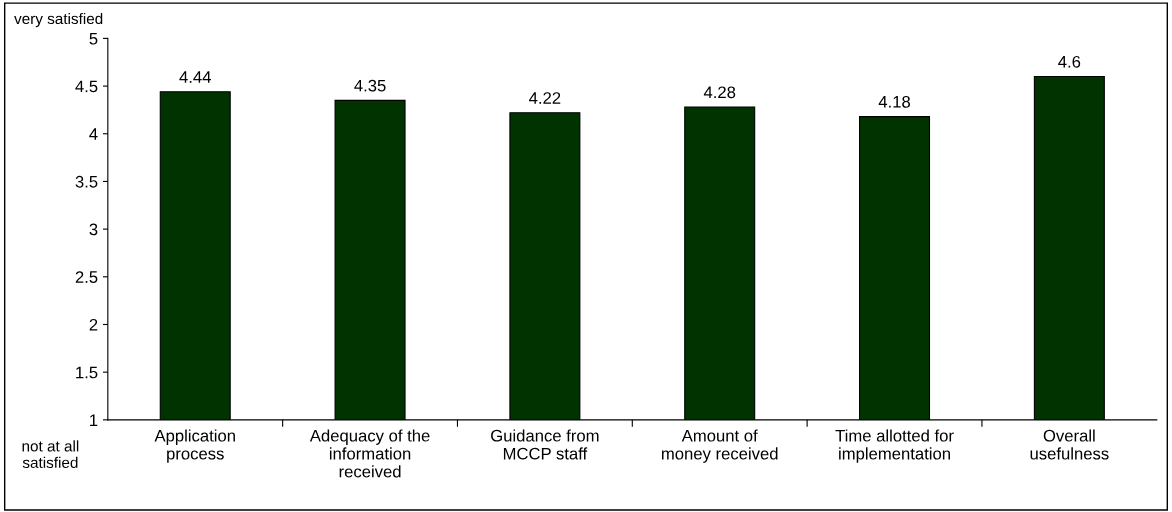 Image resolution: width=1172 pixels, height=512 pixels. What do you see at coordinates (93, 229) in the screenshot?
I see `y-tick-label: 3` at bounding box center [93, 229].